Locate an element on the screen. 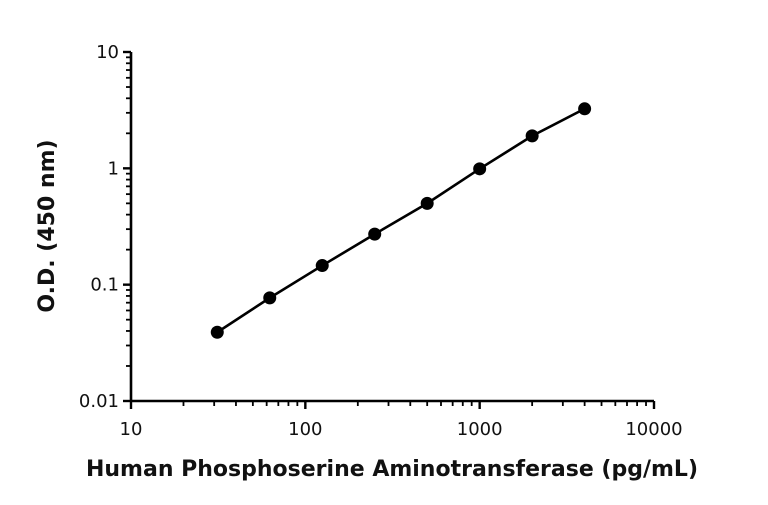 This screenshot has width=768, height=505. x-tick-label: 10 is located at coordinates (131, 429).